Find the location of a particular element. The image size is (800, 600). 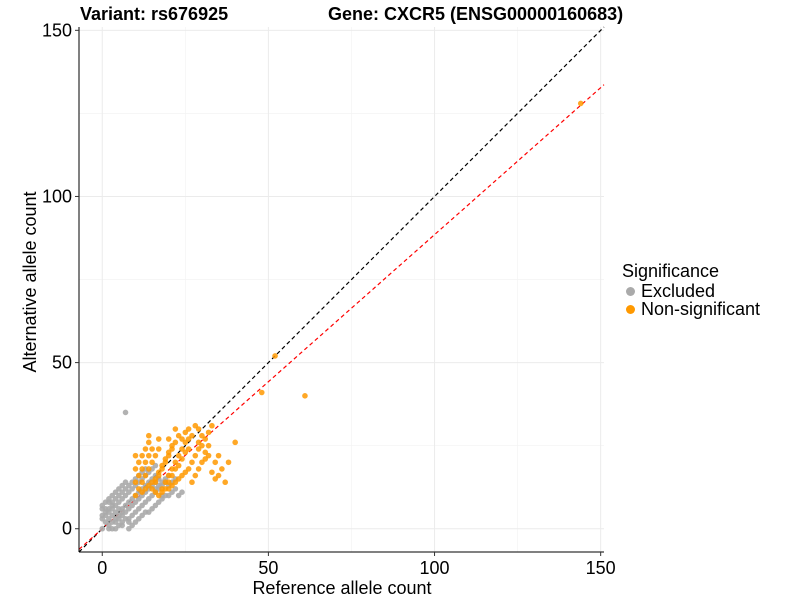

y-axis-title: Alternative allele count is located at coordinates (30, 281).